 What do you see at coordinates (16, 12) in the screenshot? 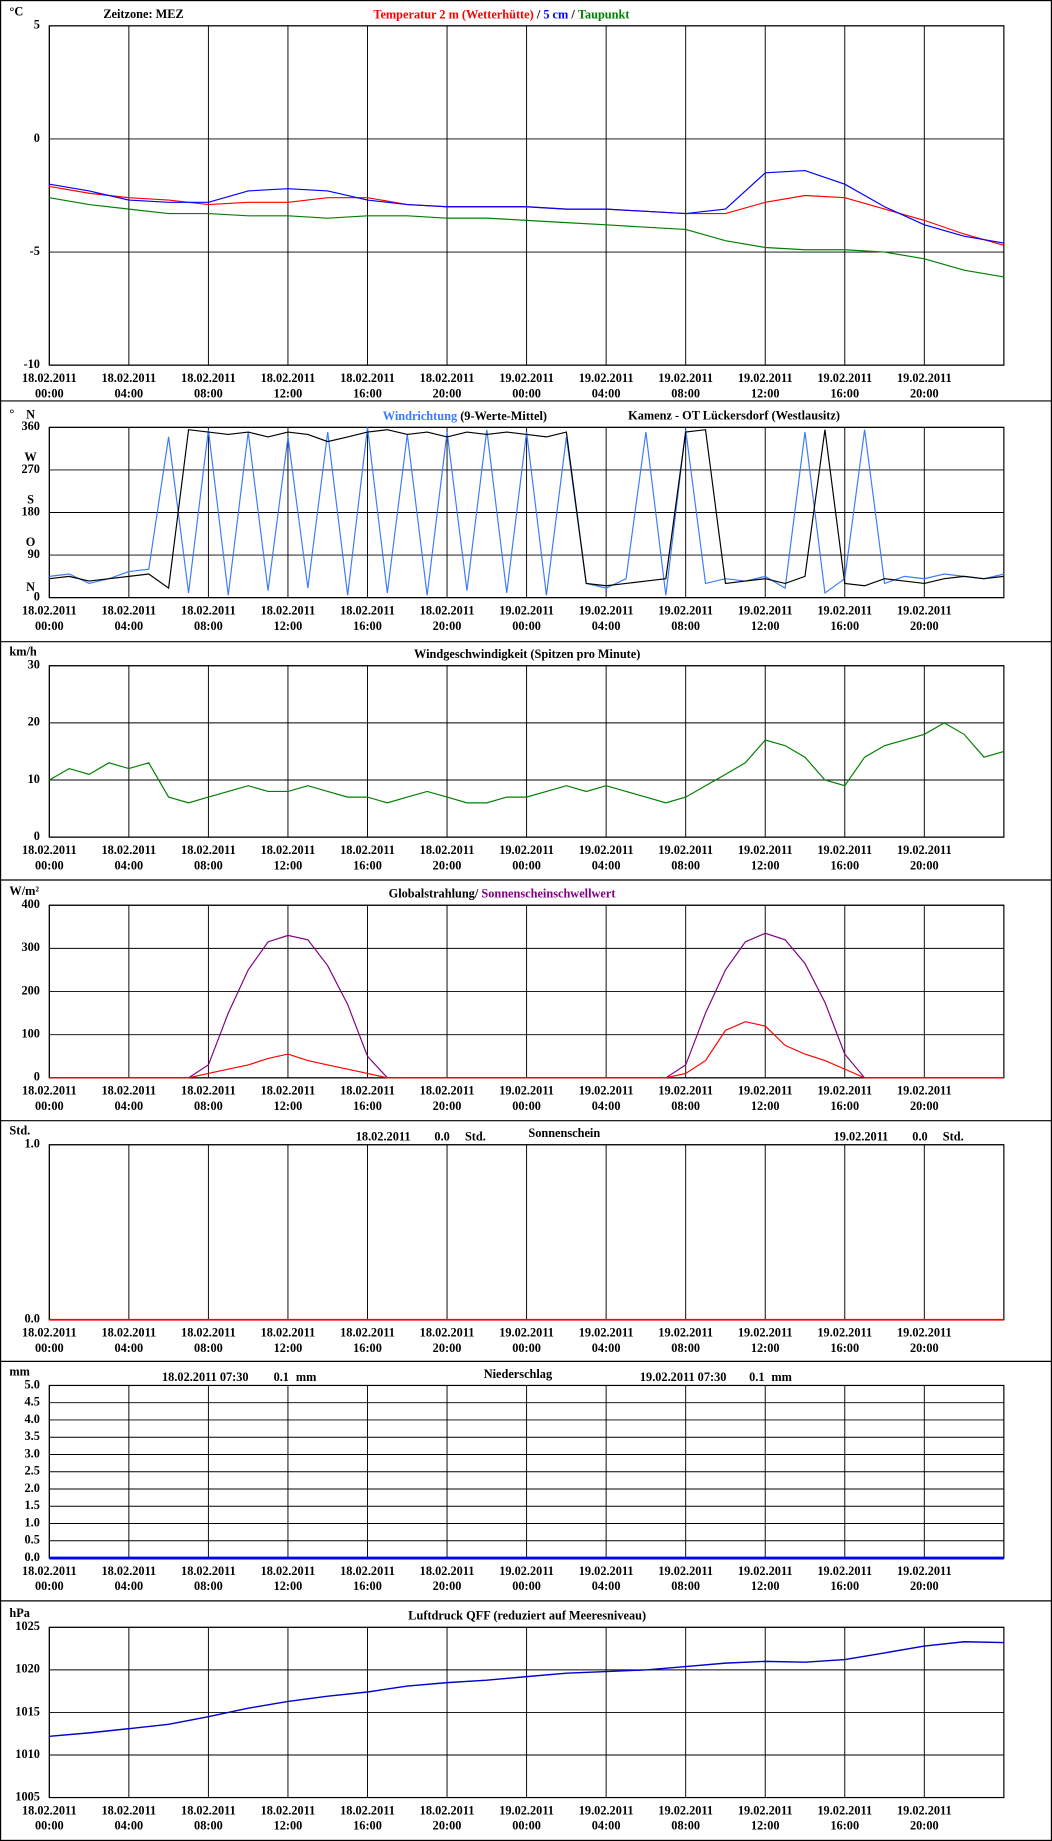
I see `y-unit: °C` at bounding box center [16, 12].